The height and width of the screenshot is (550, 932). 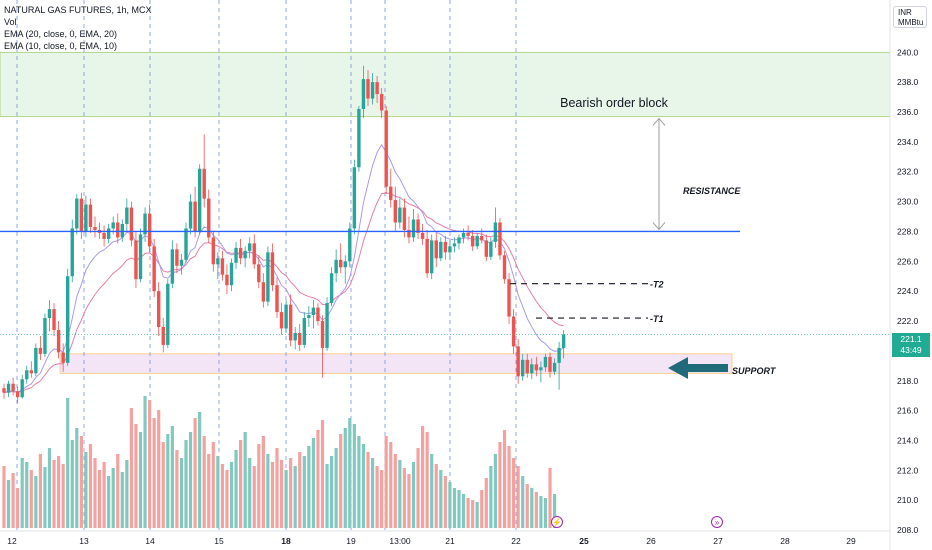 I want to click on forward-icon: », so click(x=717, y=522).